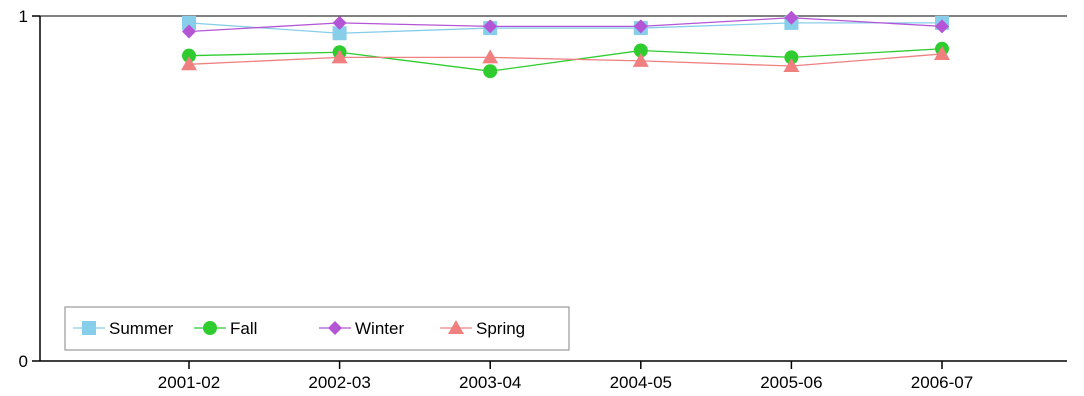 This screenshot has width=1084, height=396. I want to click on series-spring, so click(565, 59).